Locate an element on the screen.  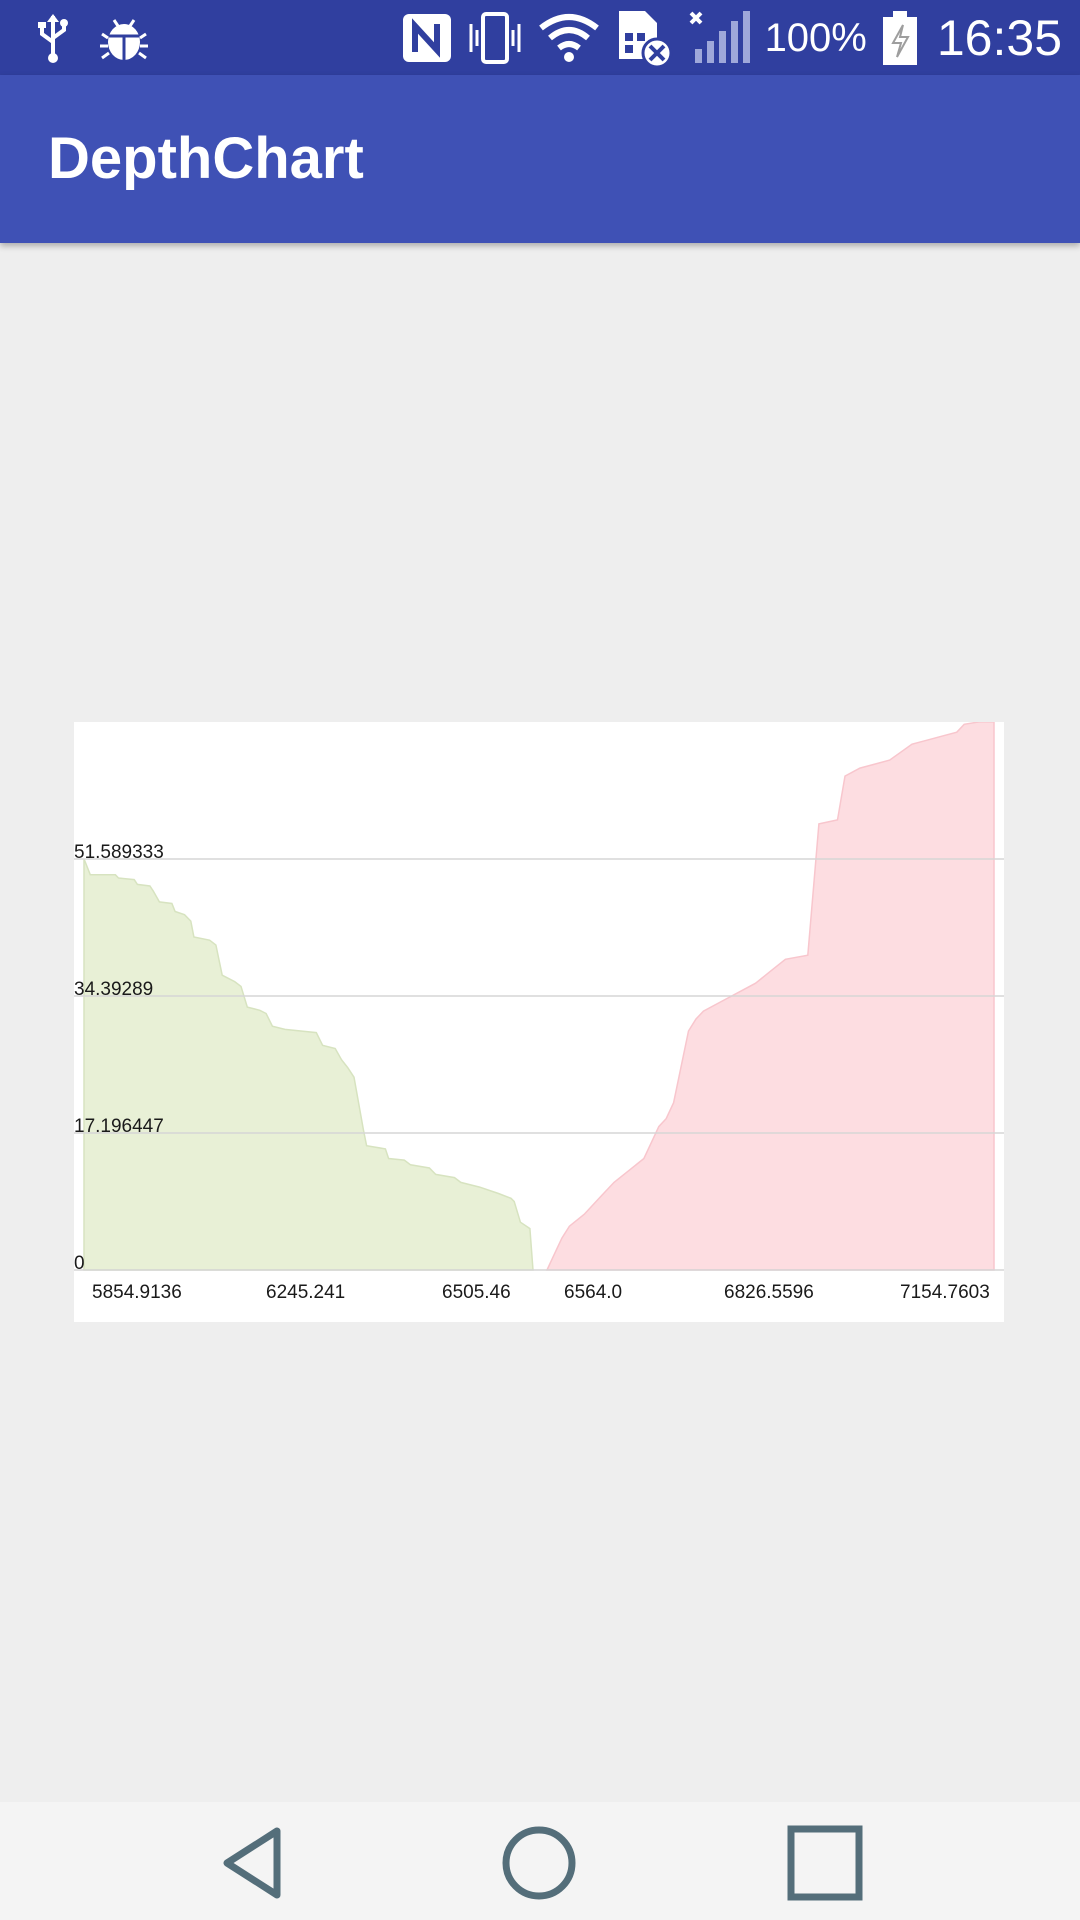
x-tick-label: 6505.46 is located at coordinates (476, 1292).